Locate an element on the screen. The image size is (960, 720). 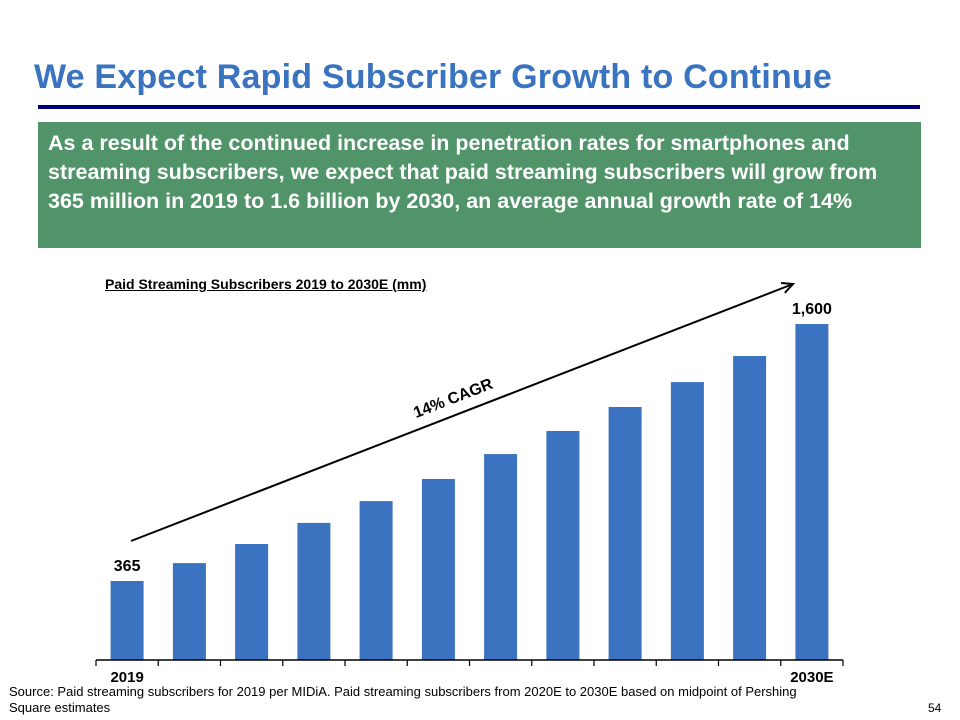
x-tick-label: 2019 is located at coordinates (126, 677).